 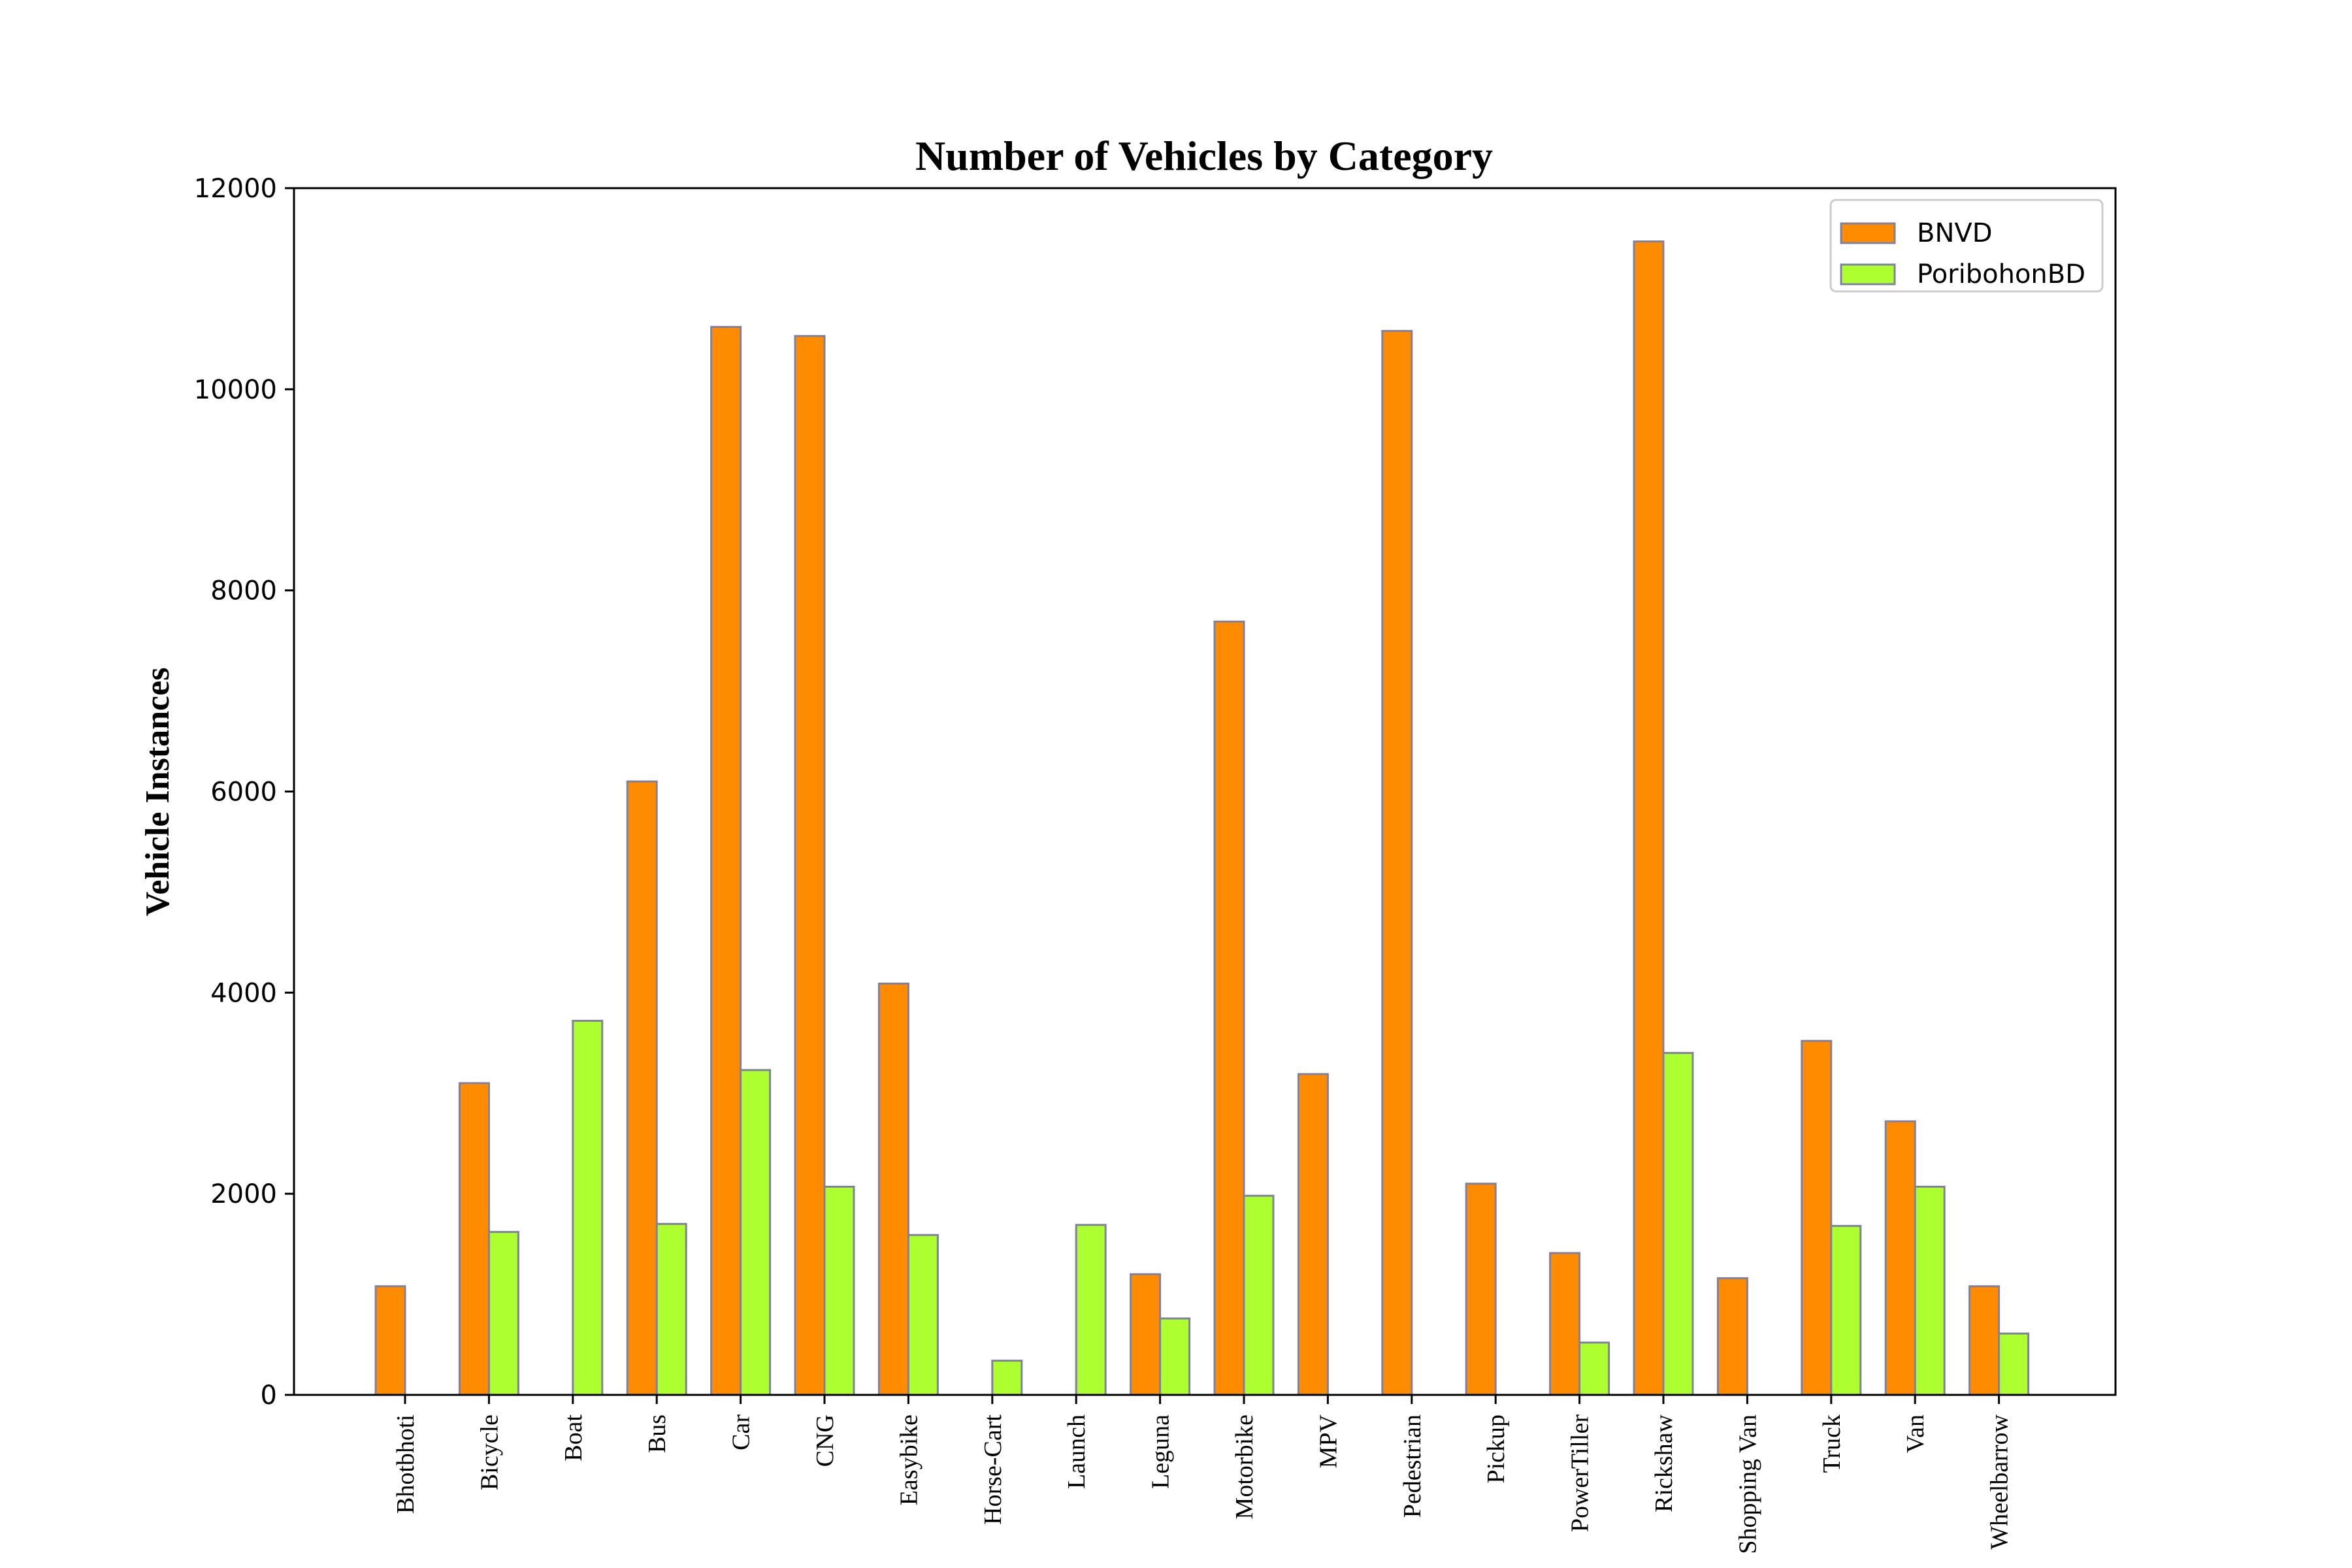 What do you see at coordinates (993, 1469) in the screenshot?
I see `x-tick-label: Horse-Cart` at bounding box center [993, 1469].